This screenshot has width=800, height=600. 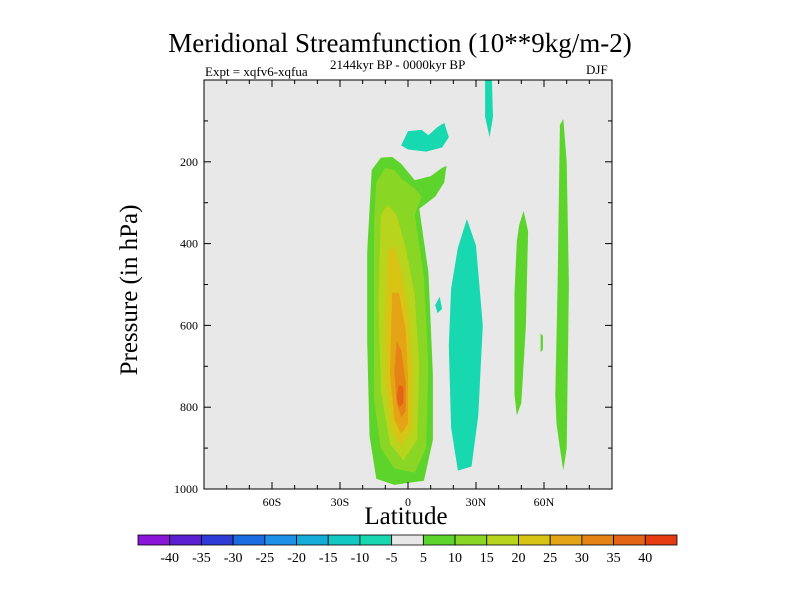 I want to click on colorbar-label: 40, so click(x=645, y=558).